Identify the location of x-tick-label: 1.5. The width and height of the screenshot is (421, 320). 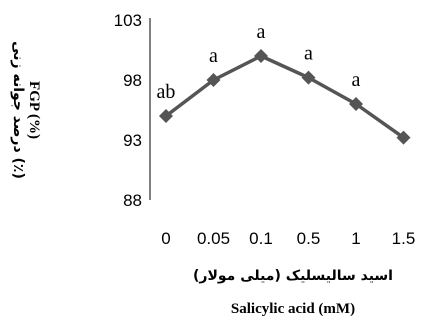
(404, 238).